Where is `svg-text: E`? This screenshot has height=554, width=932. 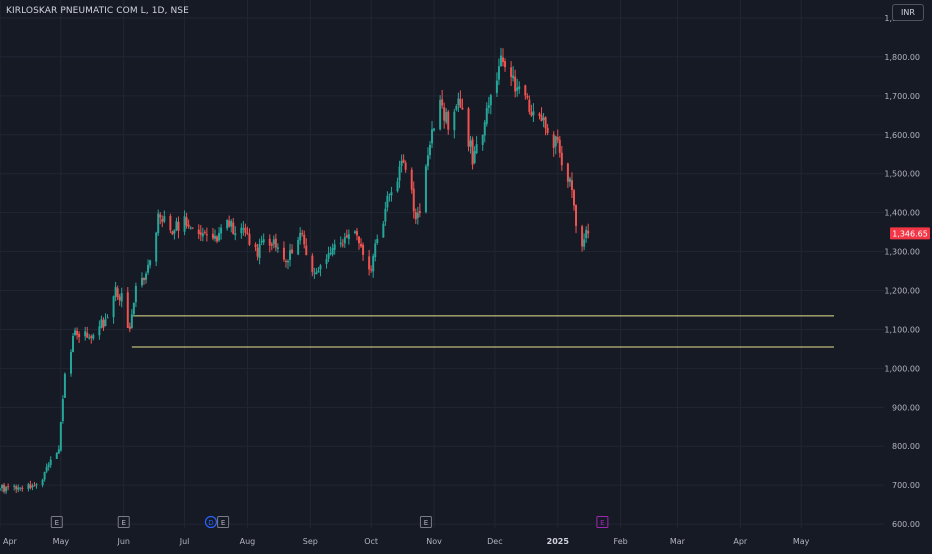
svg-text: E is located at coordinates (57, 523).